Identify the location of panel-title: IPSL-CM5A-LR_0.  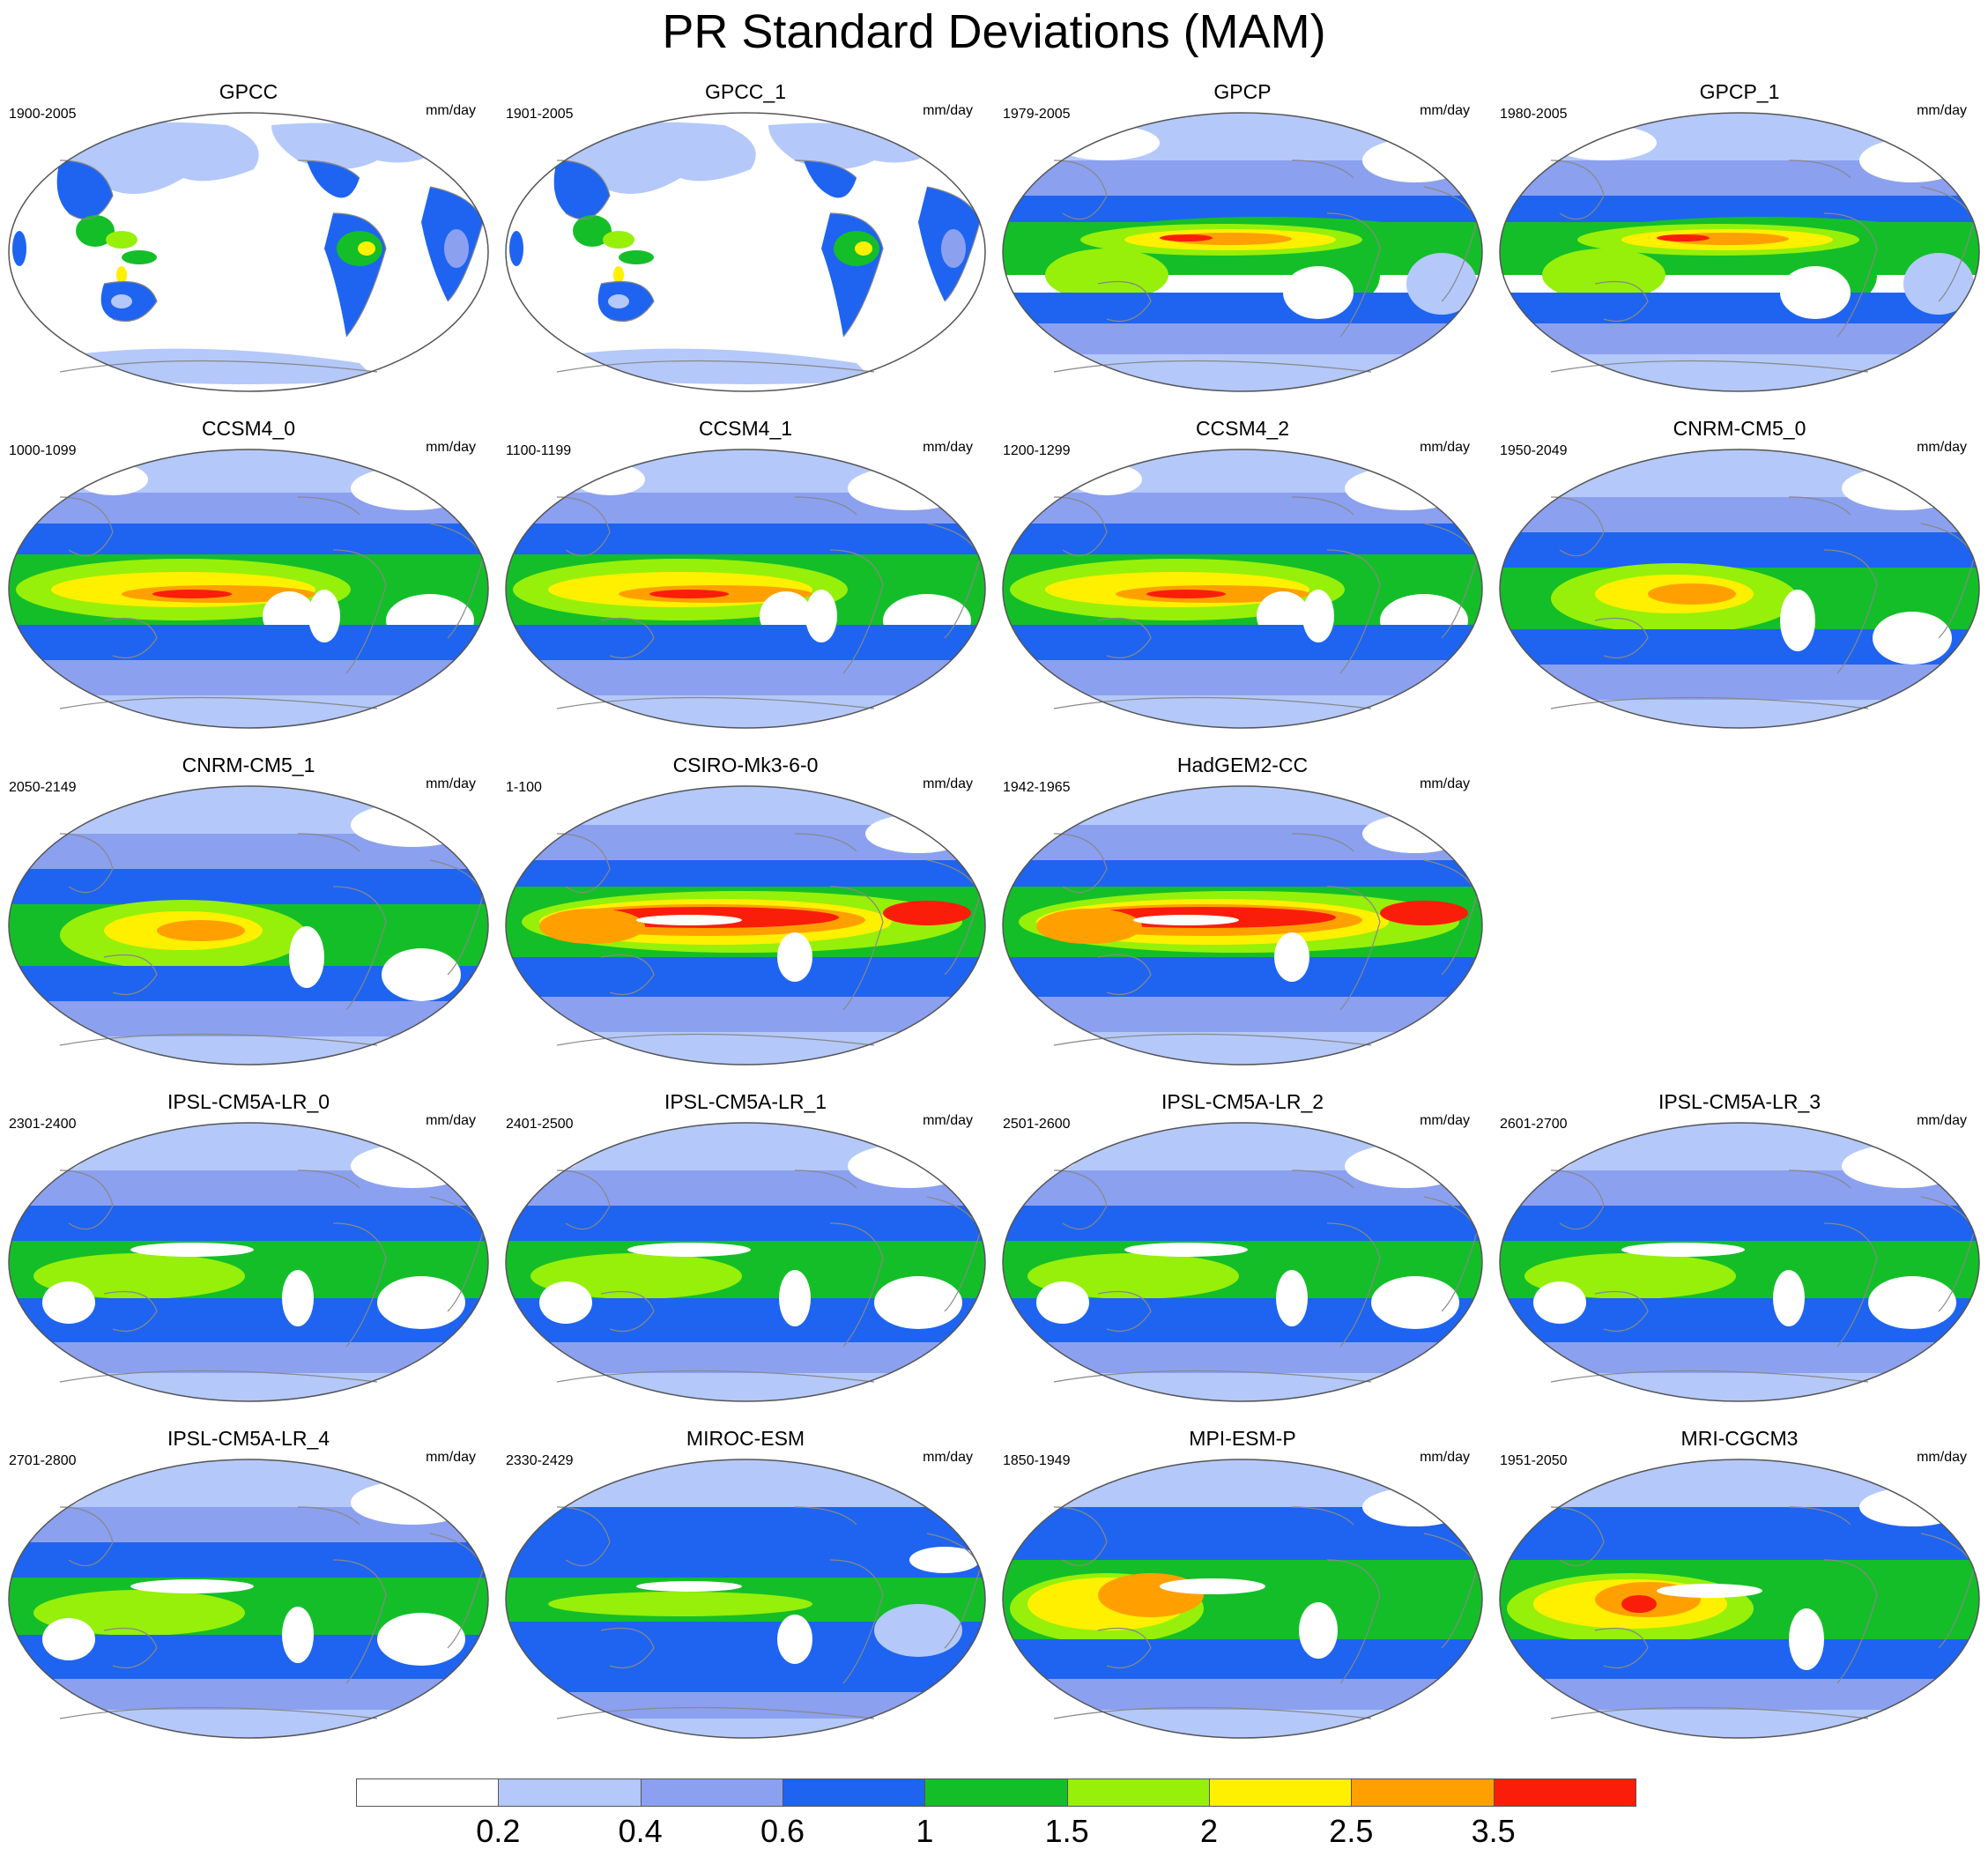
(248, 1102).